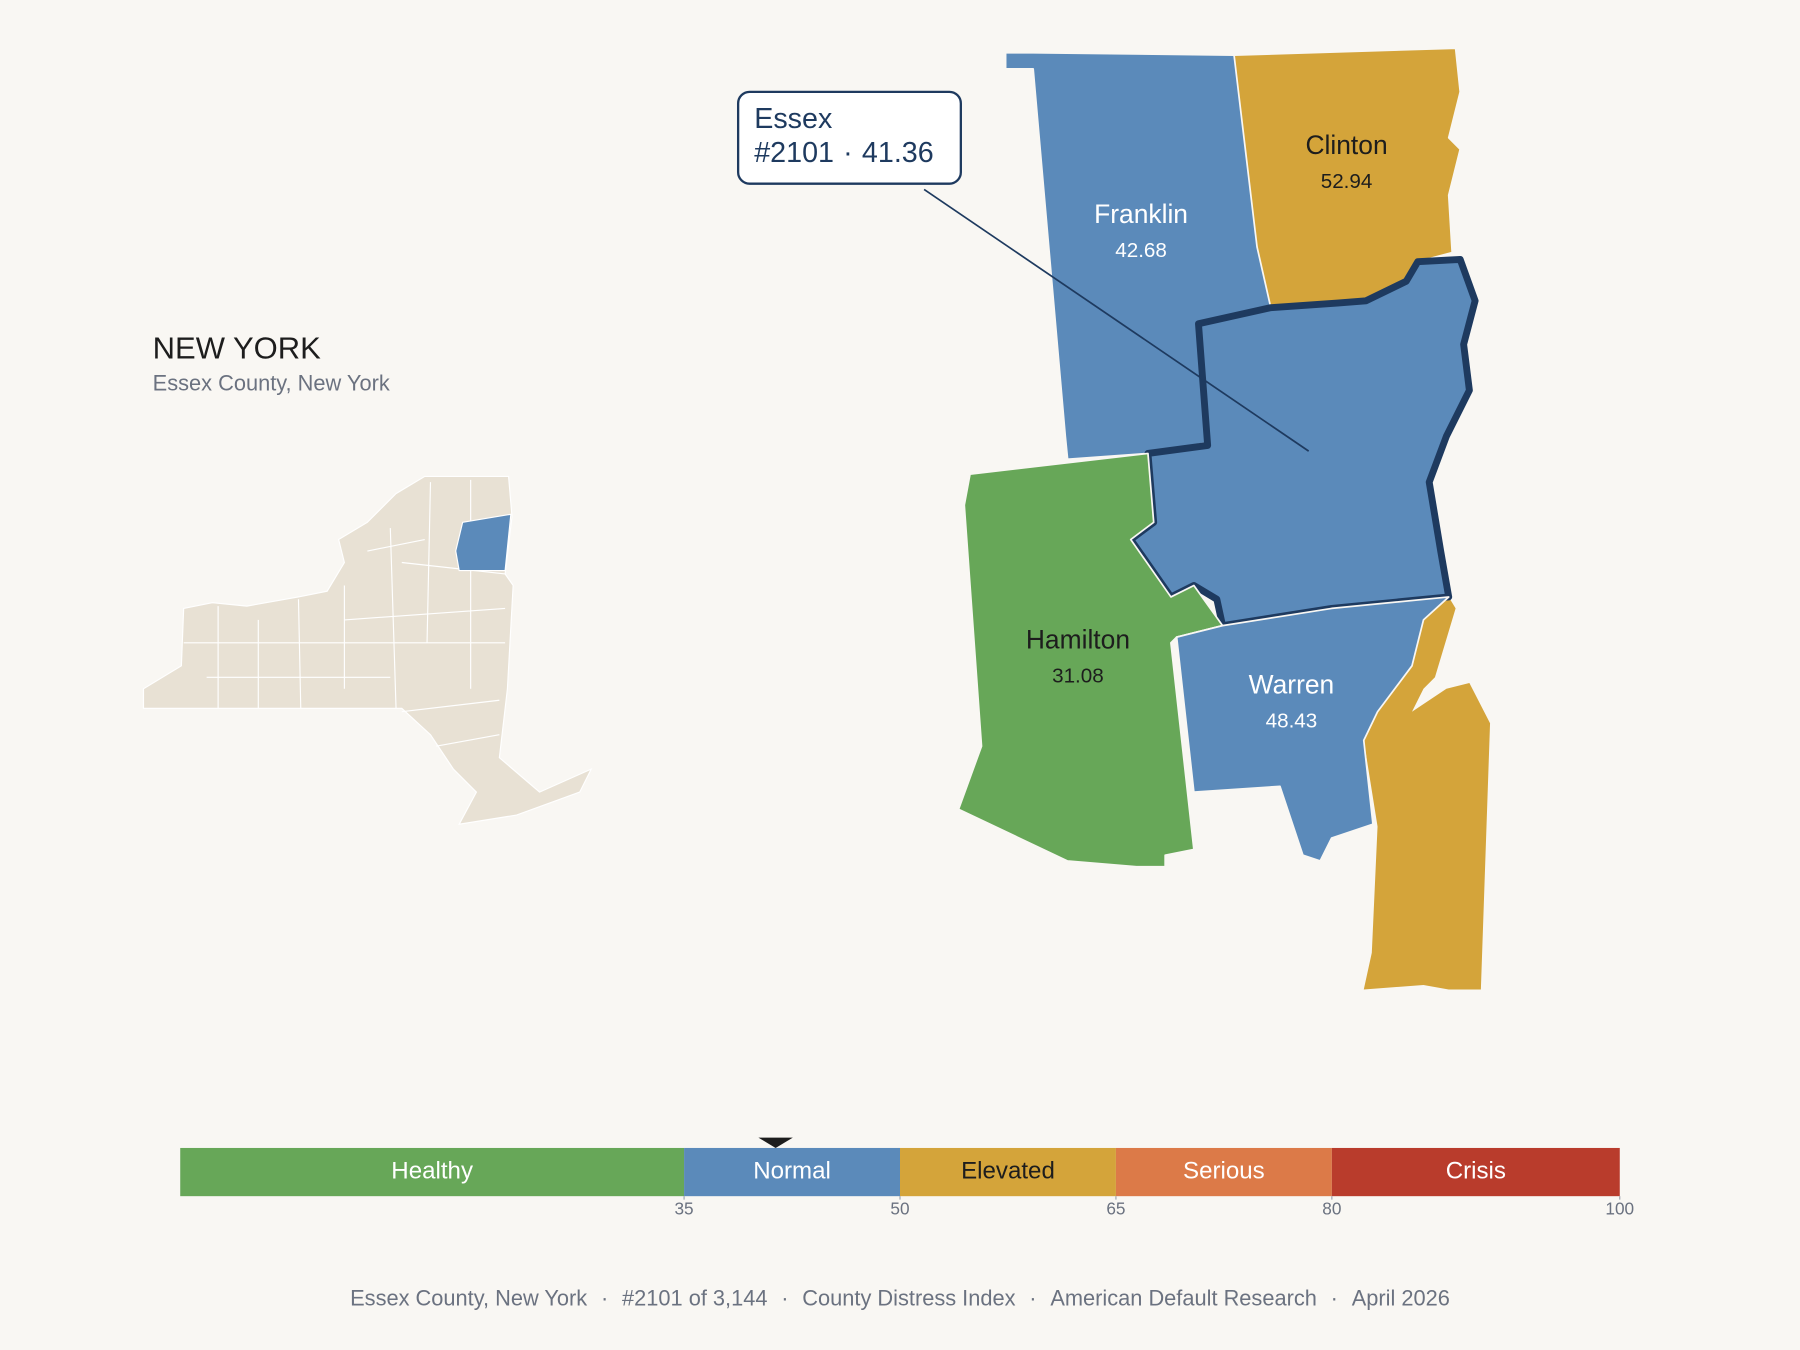  Describe the element at coordinates (775, 1142) in the screenshot. I see `scale-marker` at that location.